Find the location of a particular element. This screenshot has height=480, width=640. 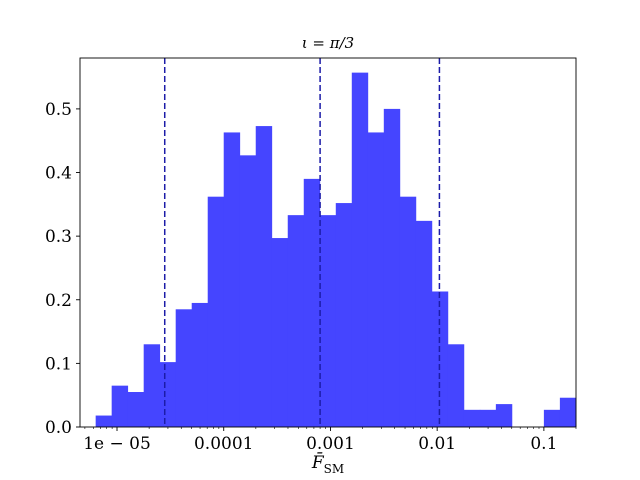

x-axis-label: F̄SM is located at coordinates (327, 463).